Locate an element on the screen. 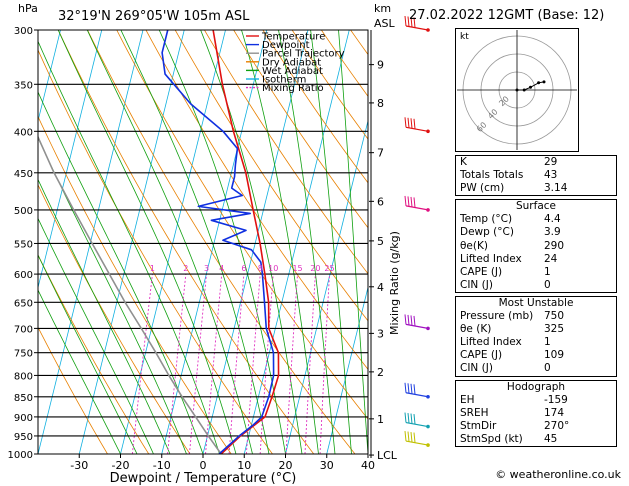 The width and height of the screenshot is (629, 486). hpa-label: hPa is located at coordinates (28, 8).